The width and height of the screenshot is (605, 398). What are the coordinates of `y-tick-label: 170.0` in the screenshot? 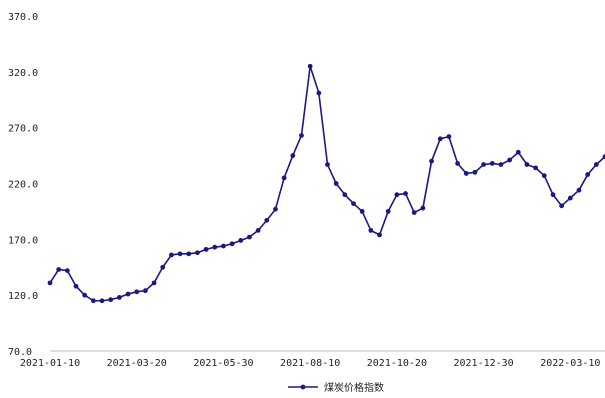 It's located at (23, 240).